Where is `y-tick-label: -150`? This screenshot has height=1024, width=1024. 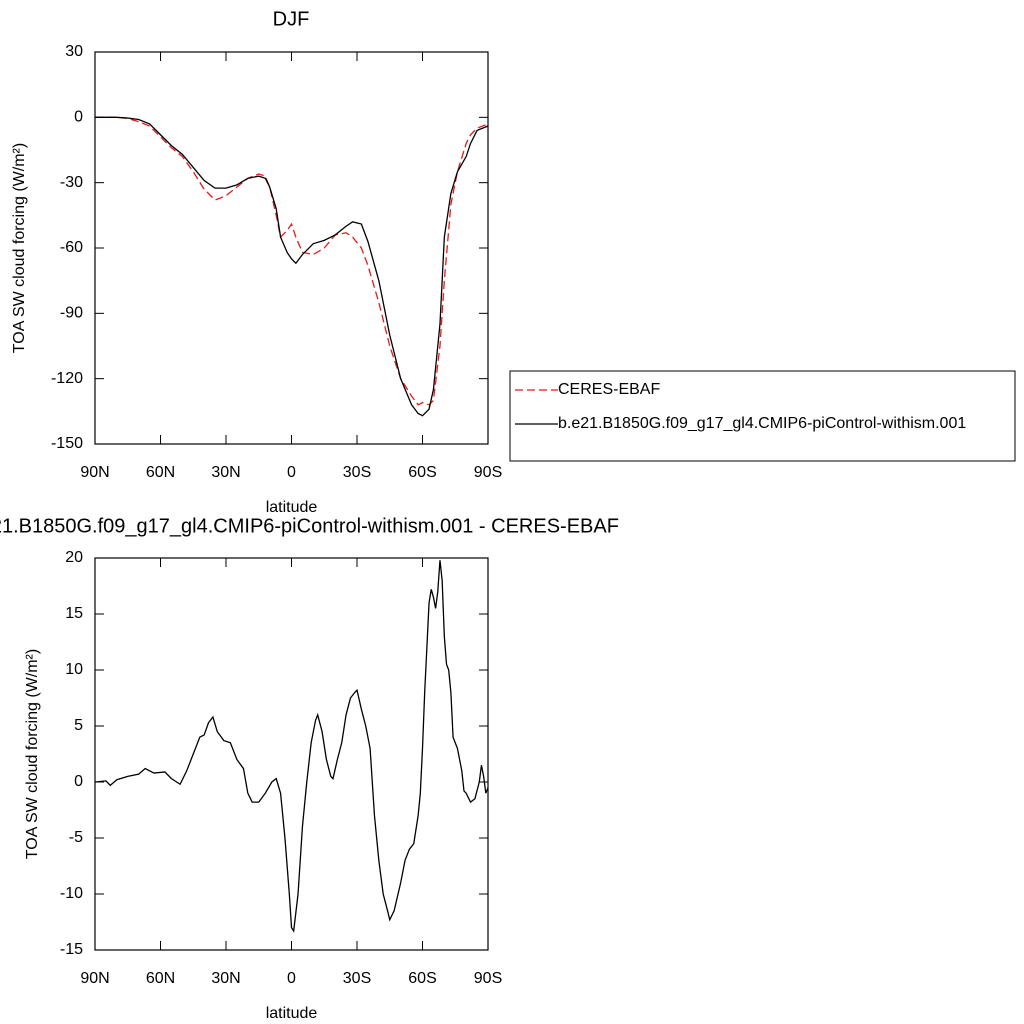
y-tick-label: -150 is located at coordinates (67, 443).